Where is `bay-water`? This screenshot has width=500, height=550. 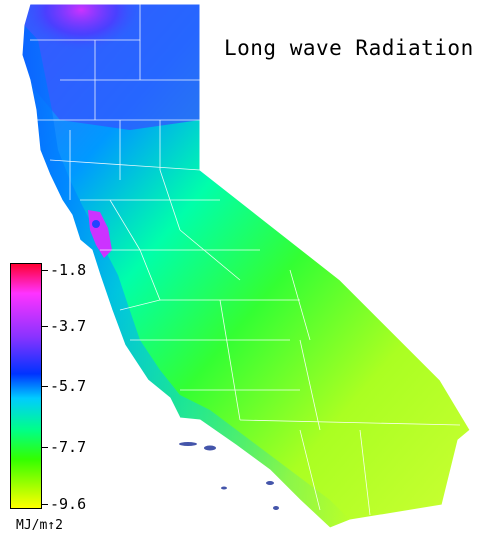 bay-water is located at coordinates (96, 224).